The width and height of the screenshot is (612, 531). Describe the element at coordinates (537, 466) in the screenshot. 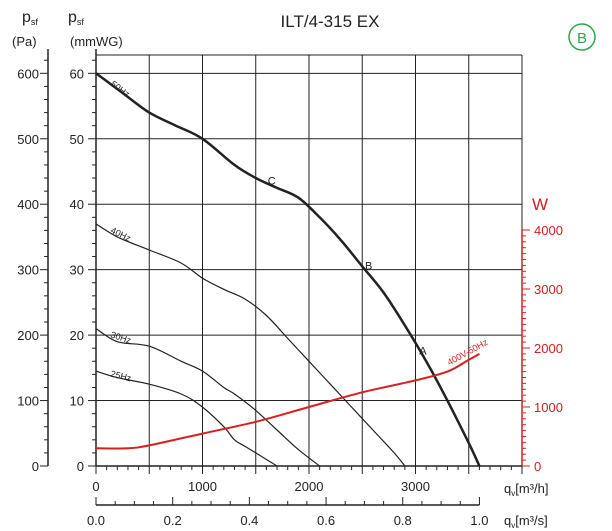

I see `y-axis-power-tick-label: 0` at that location.